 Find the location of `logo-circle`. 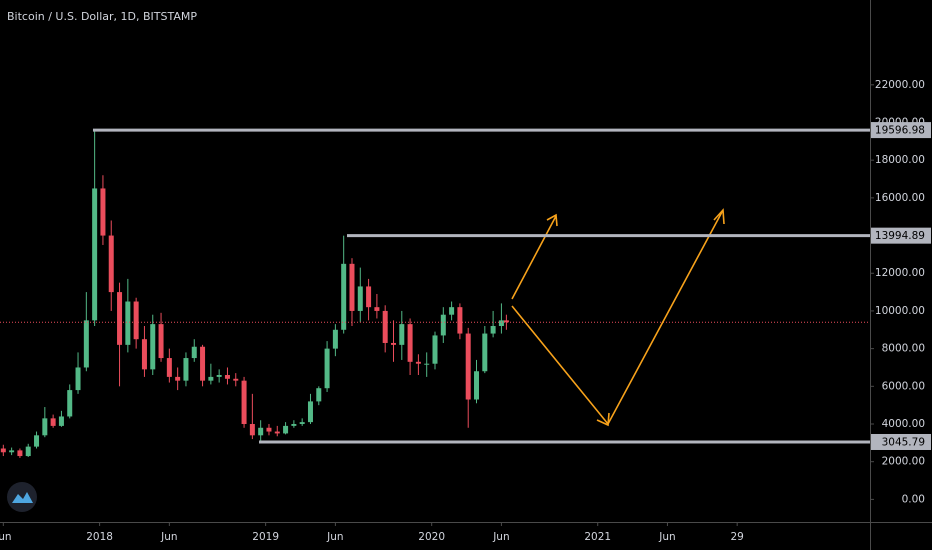

logo-circle is located at coordinates (22, 497).